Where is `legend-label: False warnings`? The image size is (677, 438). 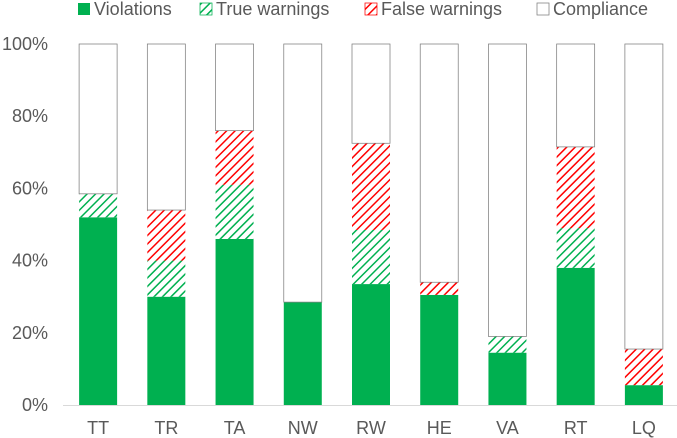
legend-label: False warnings is located at coordinates (441, 9).